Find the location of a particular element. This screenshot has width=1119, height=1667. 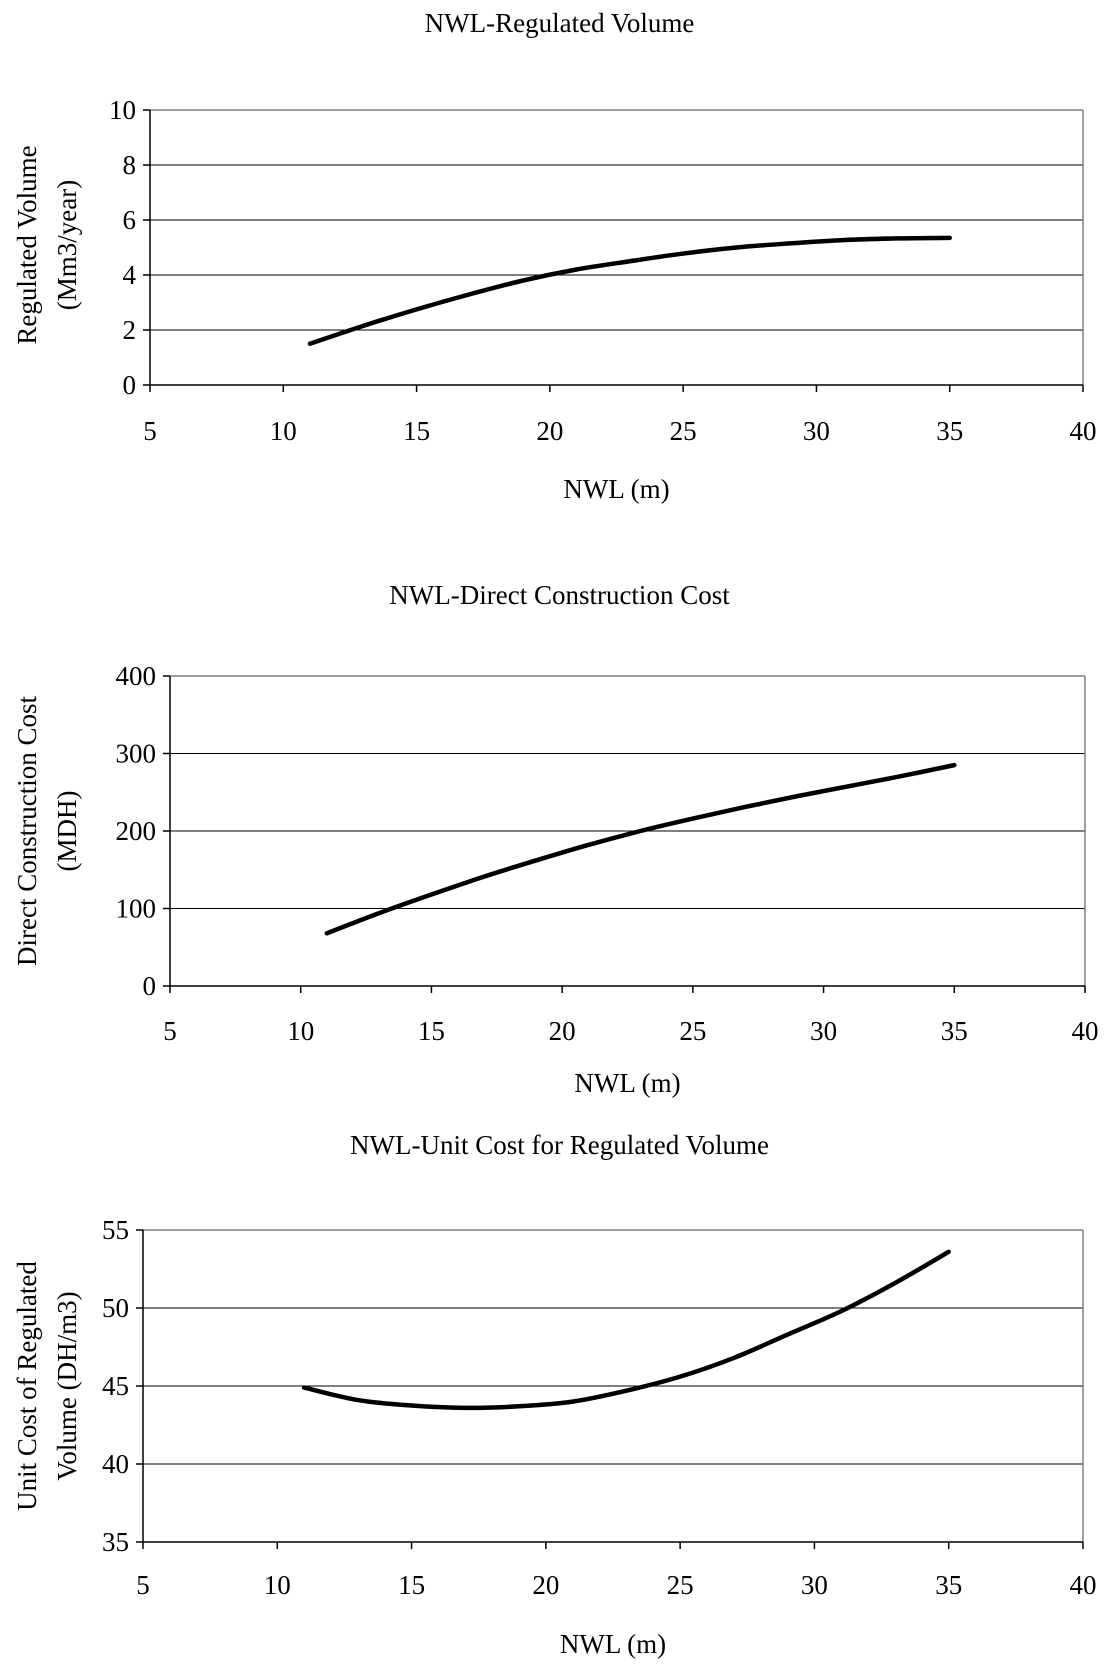

y-tick-label: 100 is located at coordinates (136, 909).